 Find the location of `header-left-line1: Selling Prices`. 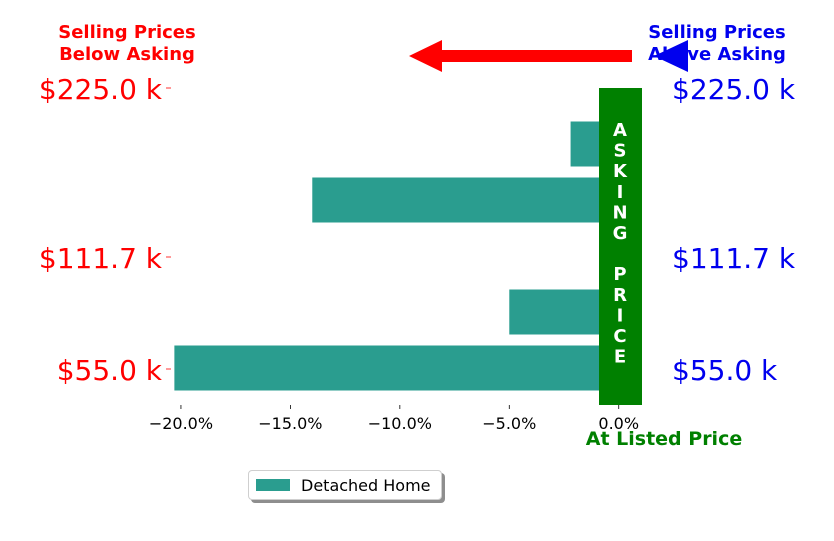

header-left-line1: Selling Prices is located at coordinates (126, 32).